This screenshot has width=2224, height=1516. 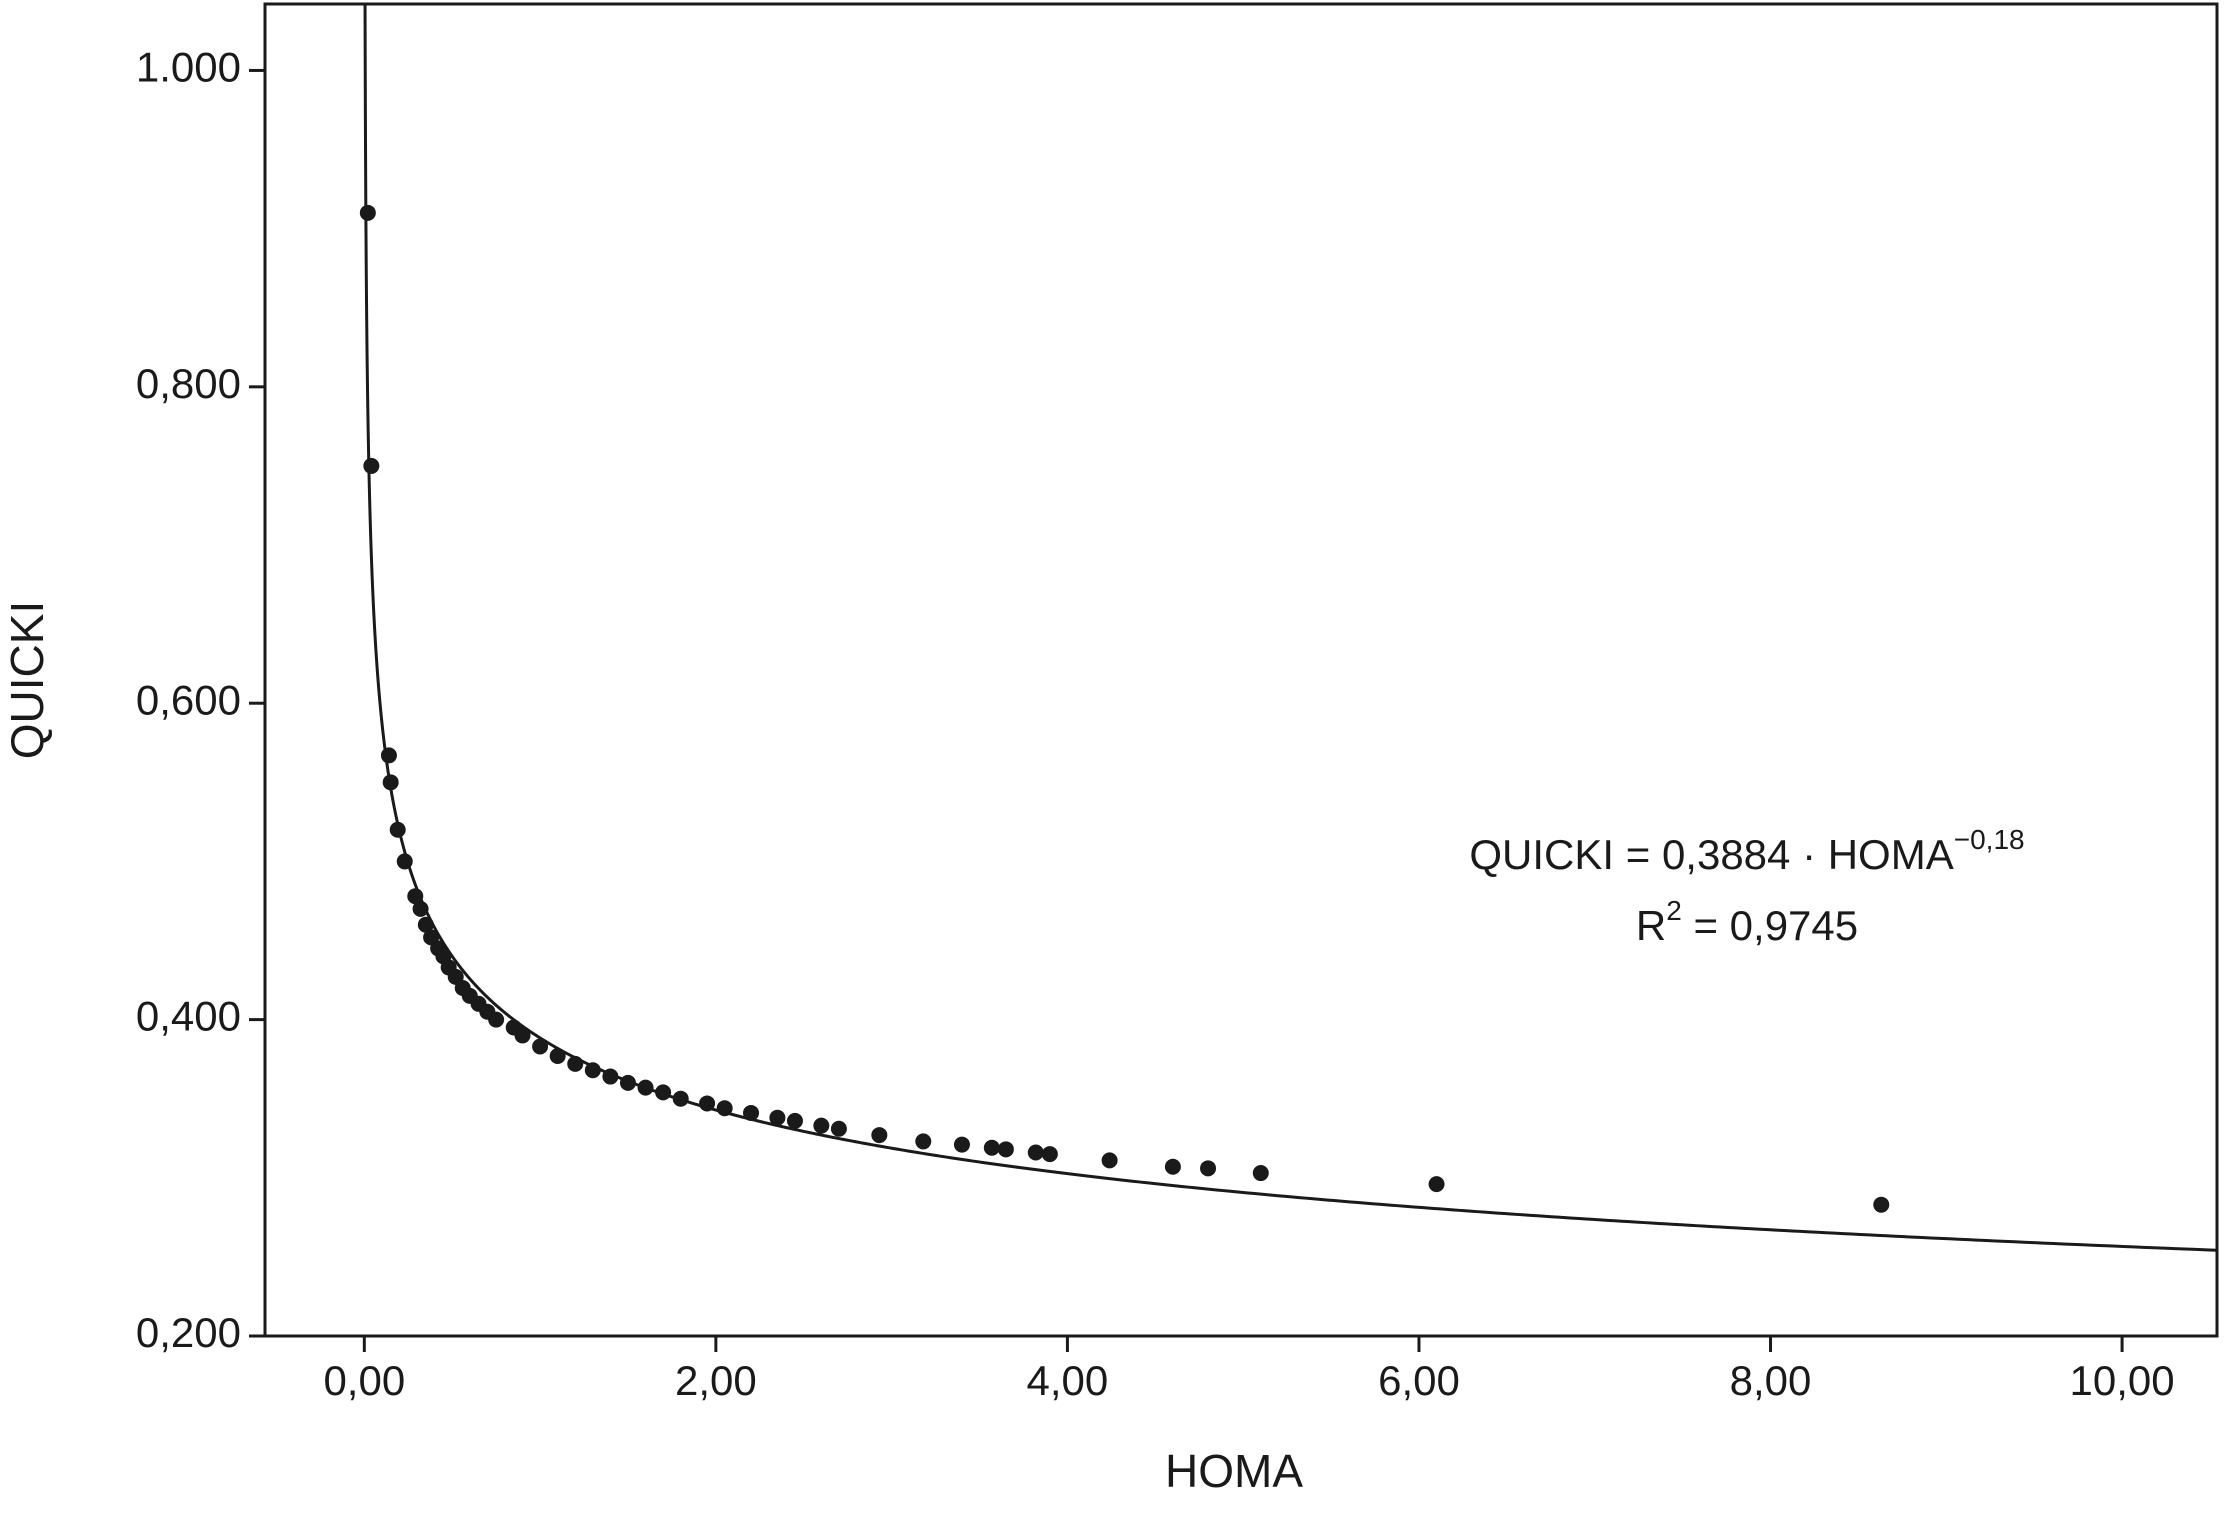 I want to click on x-tick-label: 0,00, so click(x=364, y=1380).